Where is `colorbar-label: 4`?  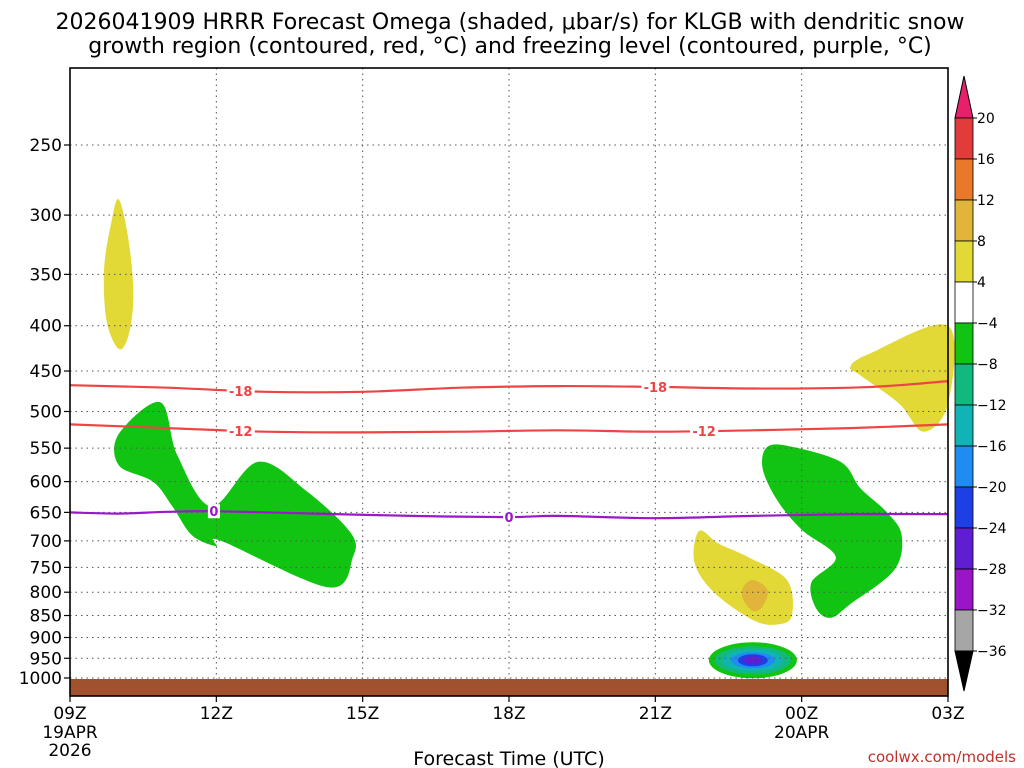 colorbar-label: 4 is located at coordinates (981, 283).